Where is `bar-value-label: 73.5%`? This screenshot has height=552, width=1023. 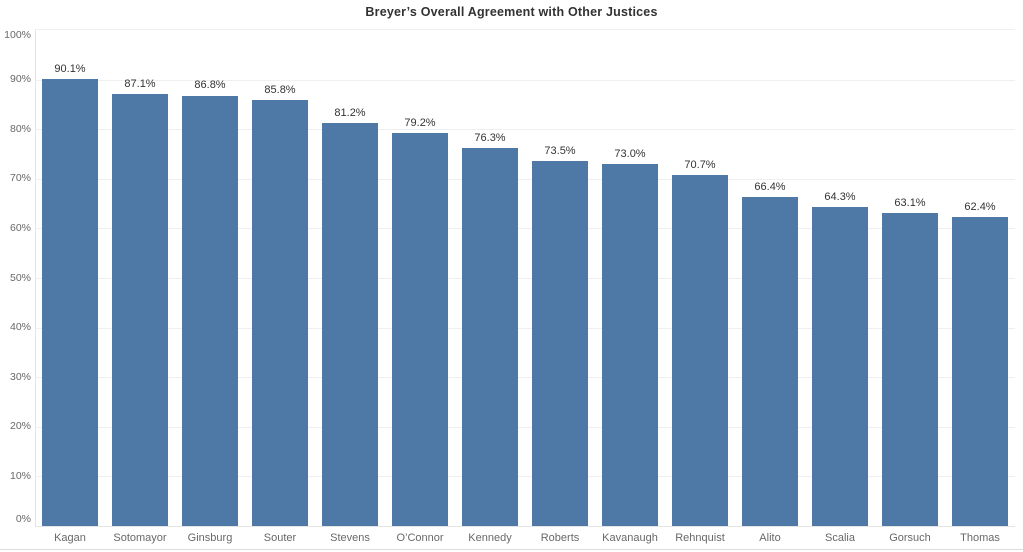
bar-value-label: 73.5% is located at coordinates (560, 151).